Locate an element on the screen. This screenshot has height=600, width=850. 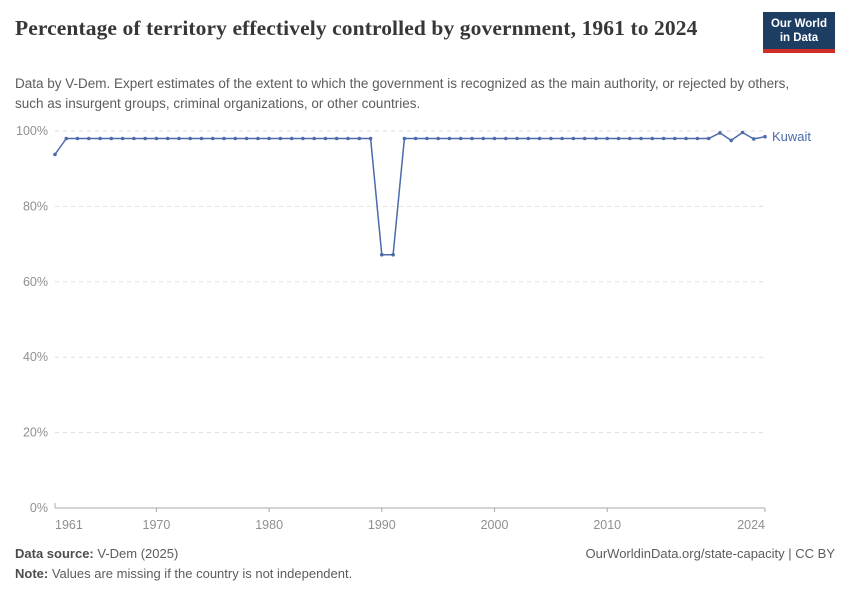
note-label: Note: is located at coordinates (32, 573).